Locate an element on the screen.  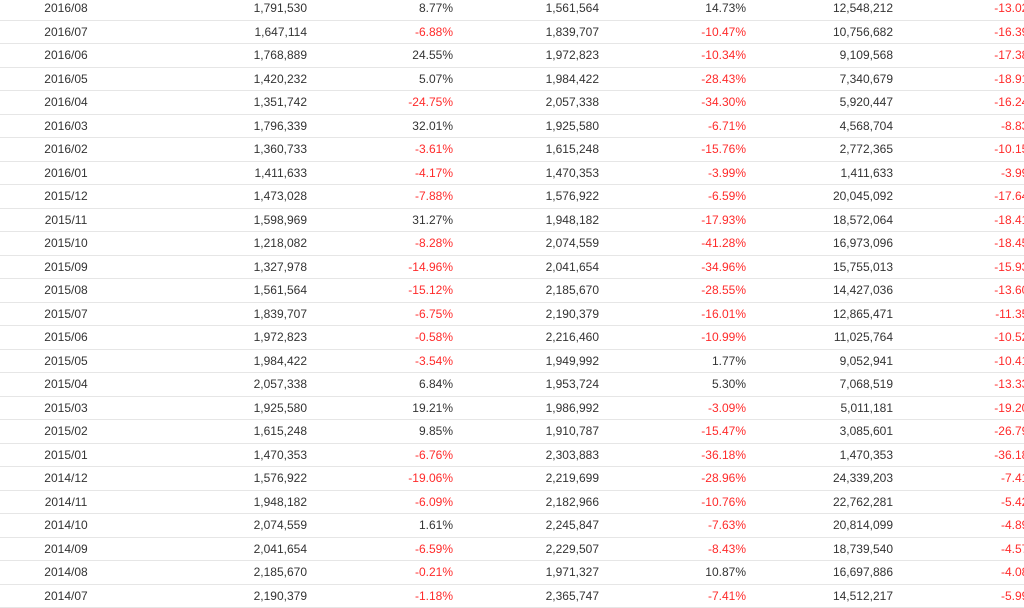
cell-month: 2014/09 is located at coordinates (75, 549).